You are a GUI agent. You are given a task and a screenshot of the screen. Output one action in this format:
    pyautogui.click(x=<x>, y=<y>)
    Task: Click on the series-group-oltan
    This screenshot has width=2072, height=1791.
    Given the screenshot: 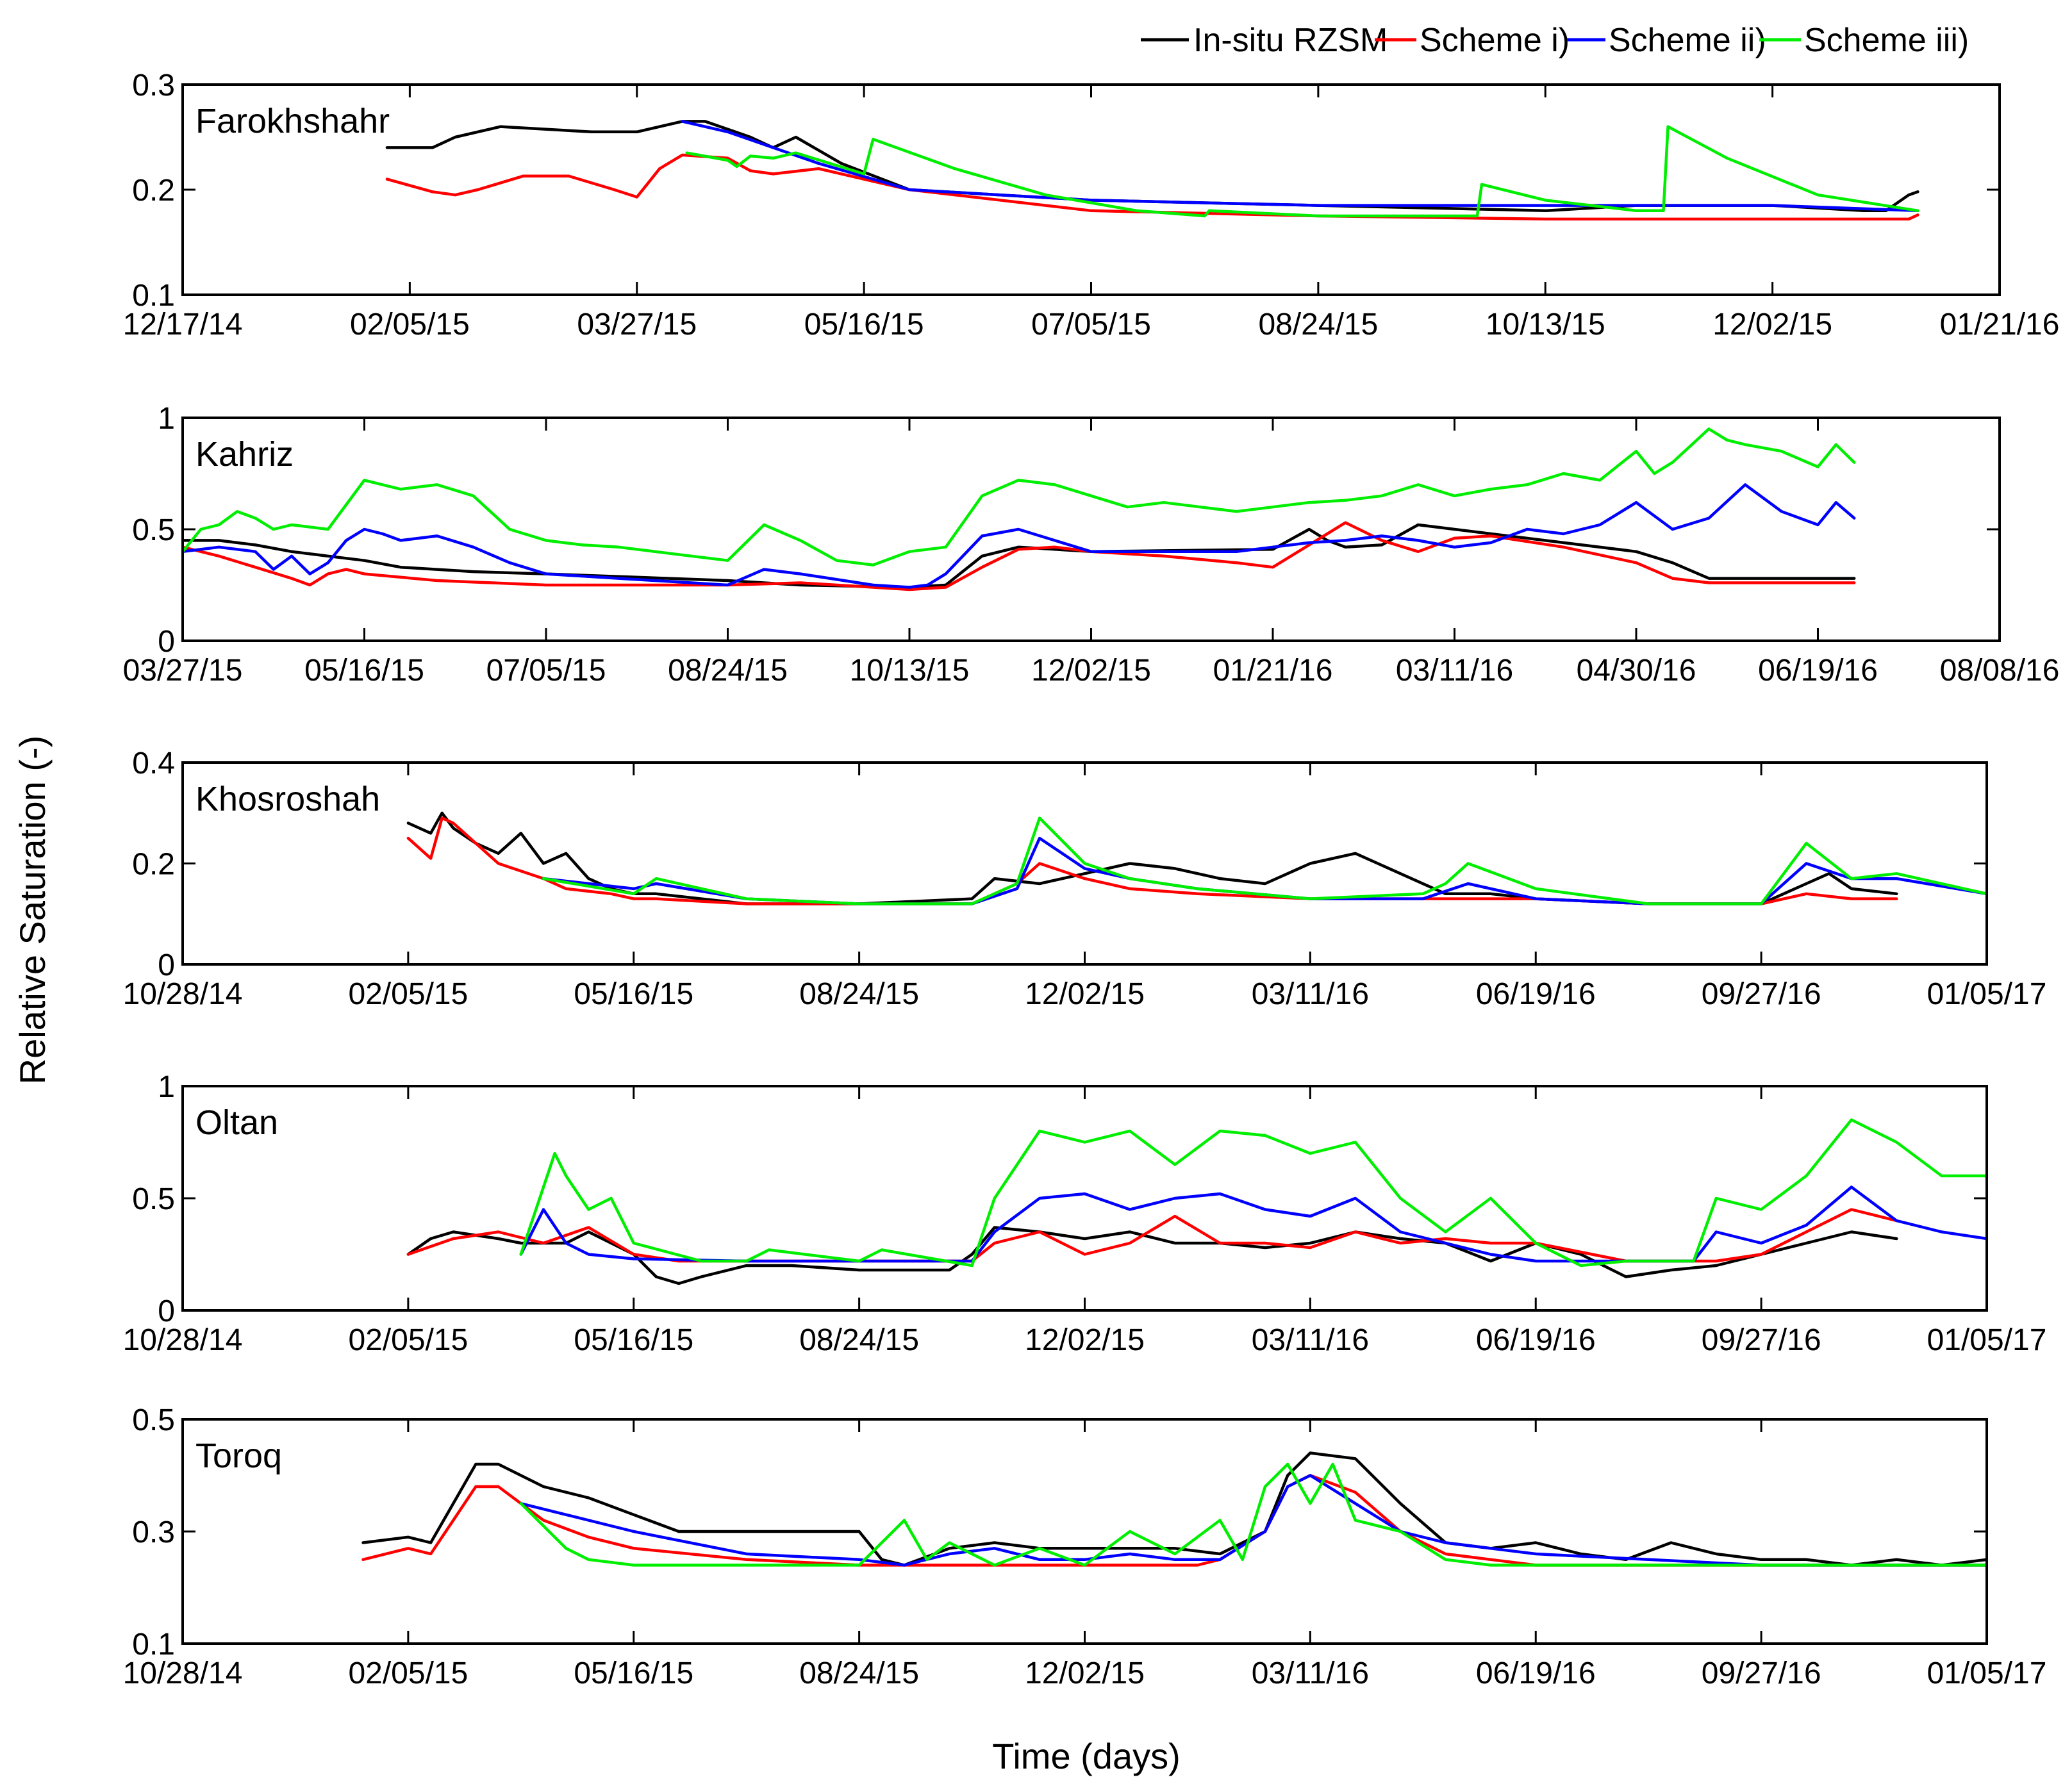 What is the action you would take?
    pyautogui.click(x=1196, y=1201)
    